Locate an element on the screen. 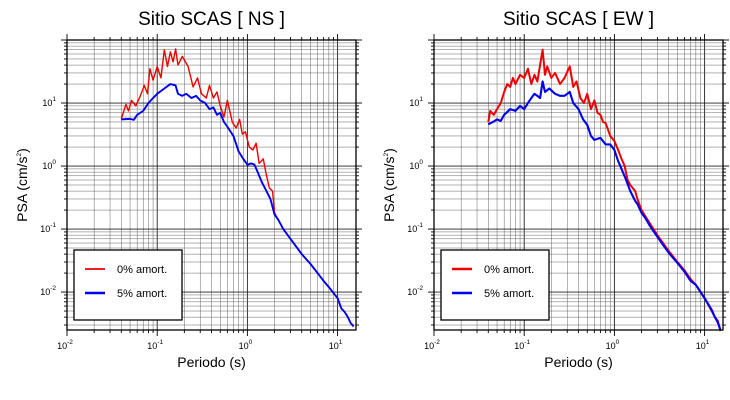 The width and height of the screenshot is (730, 400). chart-title: Sitio SCAS [ NS ] is located at coordinates (211, 19).